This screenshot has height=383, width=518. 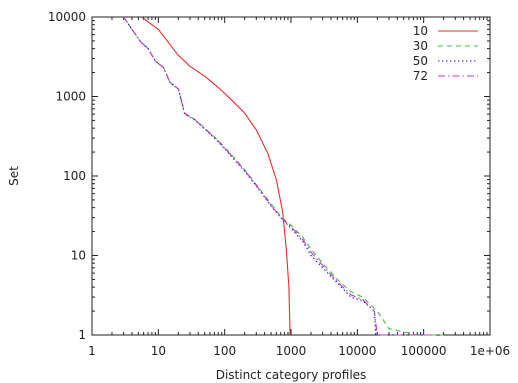 What do you see at coordinates (158, 351) in the screenshot?
I see `x-tick-label: 10` at bounding box center [158, 351].